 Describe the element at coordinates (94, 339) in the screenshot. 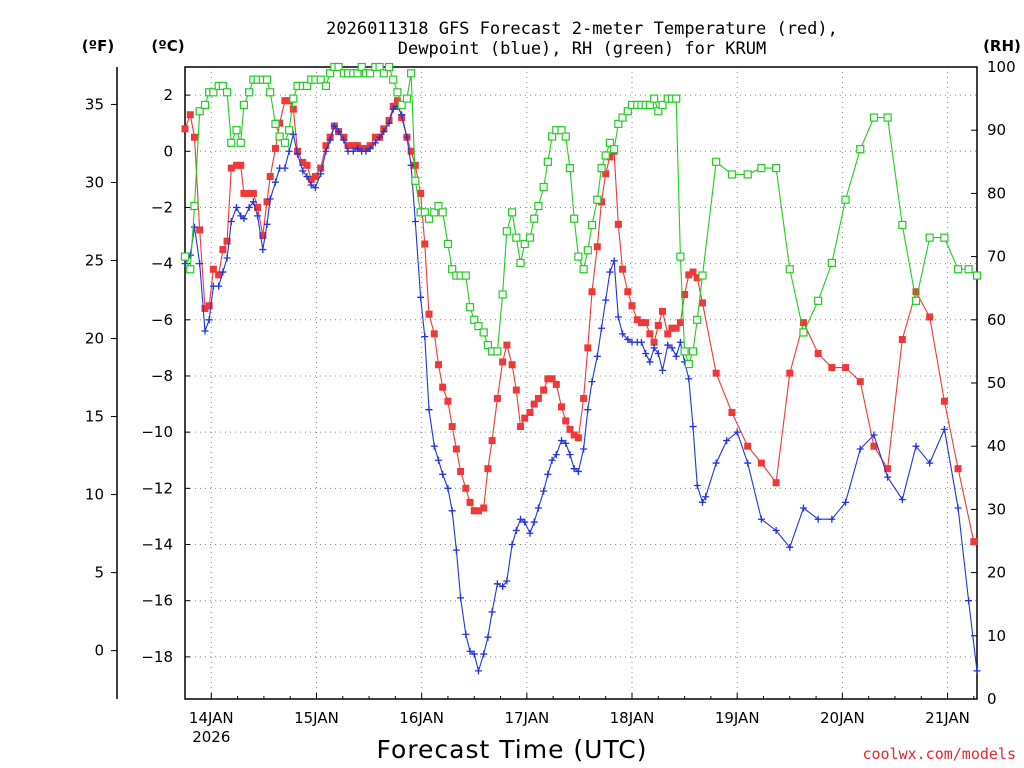

I see `fahrenheit-tick-label: 20` at that location.